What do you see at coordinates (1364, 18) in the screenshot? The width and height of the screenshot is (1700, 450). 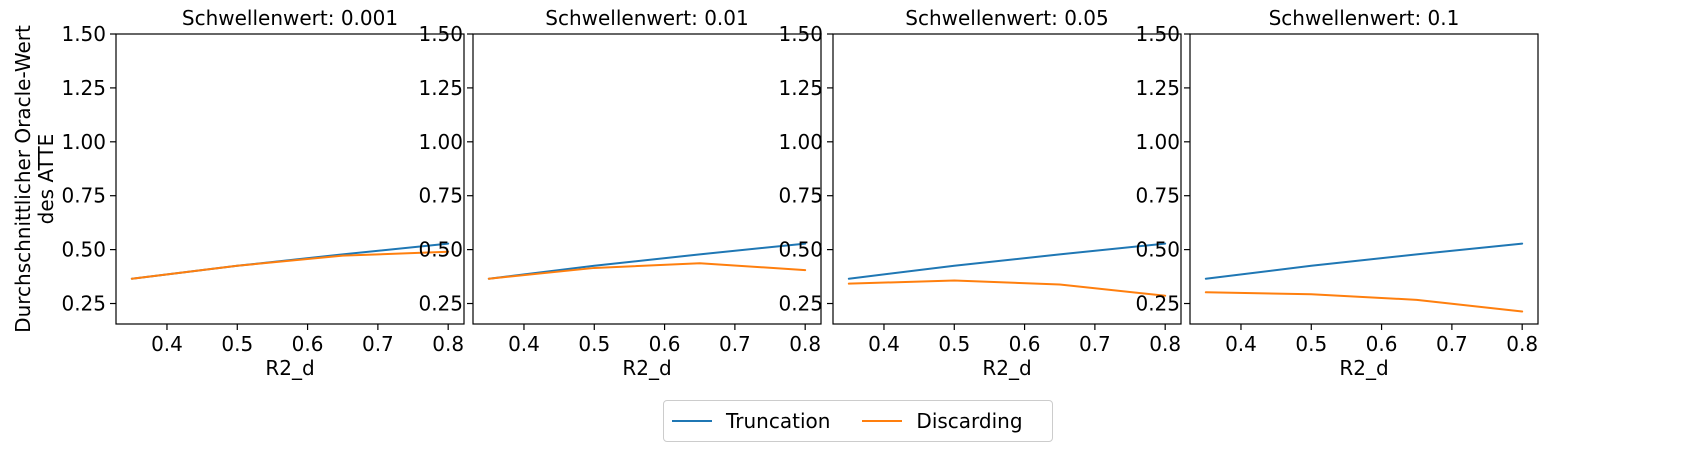 I see `panel-title: Schwellenwert: 0.1` at bounding box center [1364, 18].